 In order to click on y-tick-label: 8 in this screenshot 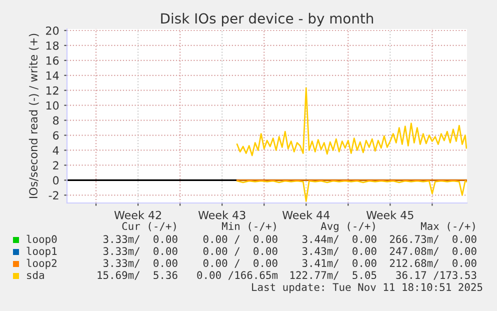, I will do `click(56, 120)`.